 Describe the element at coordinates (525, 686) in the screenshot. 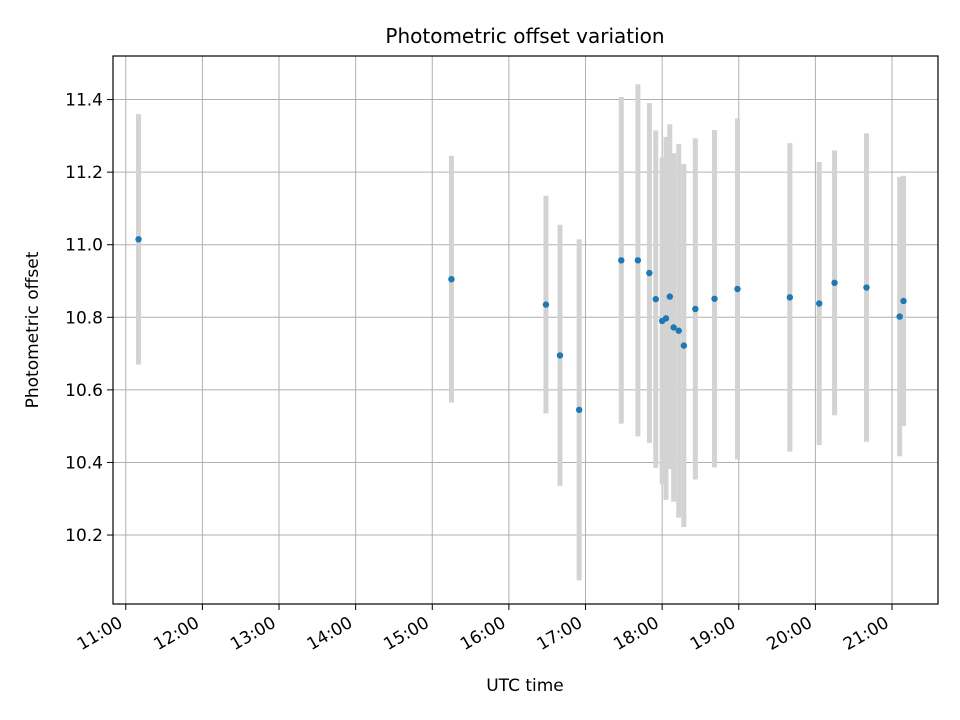

I see `x-axis-label: UTC time` at that location.